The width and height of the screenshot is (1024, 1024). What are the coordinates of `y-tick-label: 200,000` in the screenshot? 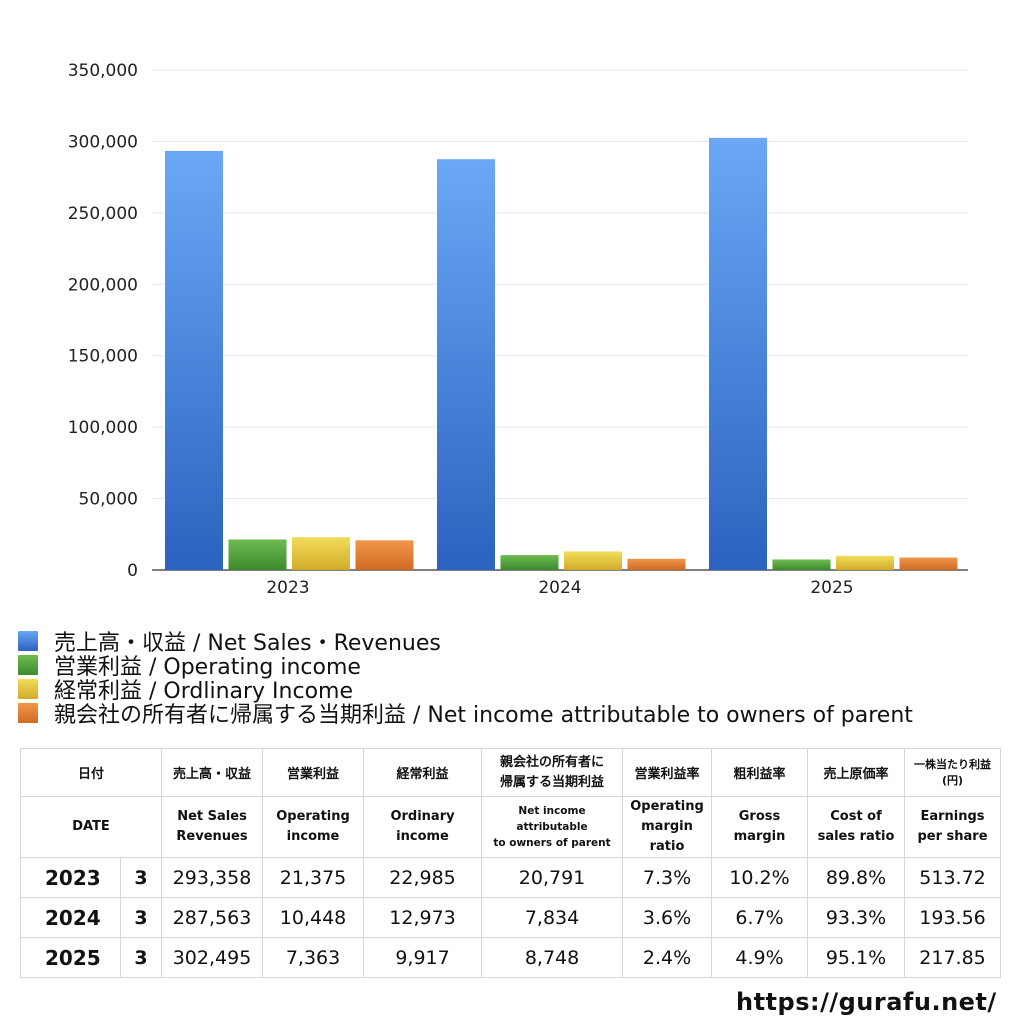 It's located at (103, 285).